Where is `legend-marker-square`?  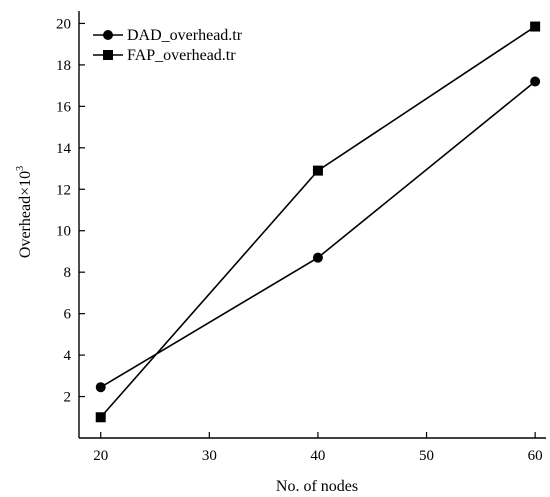 legend-marker-square is located at coordinates (108, 55).